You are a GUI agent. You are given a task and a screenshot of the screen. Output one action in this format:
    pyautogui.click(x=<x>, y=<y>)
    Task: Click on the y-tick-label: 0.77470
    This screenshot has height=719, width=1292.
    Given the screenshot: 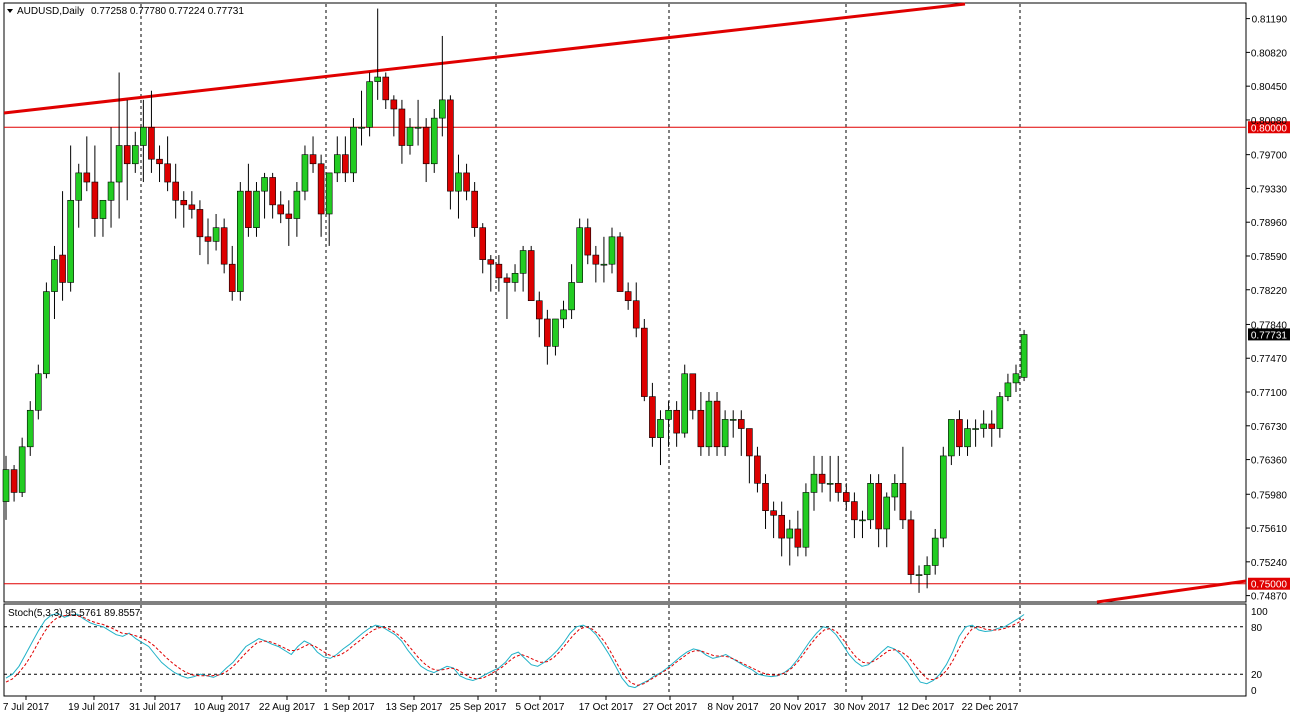 What is the action you would take?
    pyautogui.click(x=1269, y=359)
    